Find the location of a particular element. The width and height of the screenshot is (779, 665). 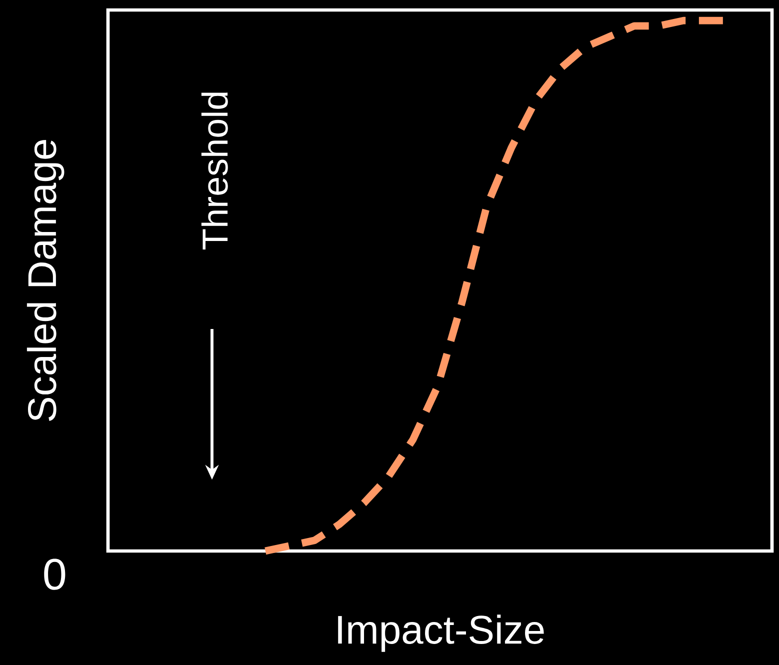

annotation: Threshold is located at coordinates (214, 171).